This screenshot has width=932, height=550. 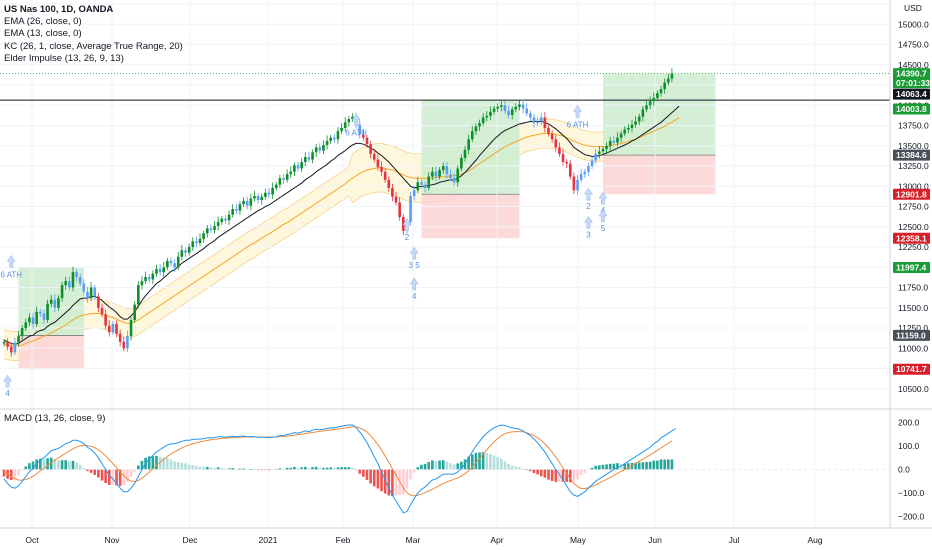 What do you see at coordinates (59, 9) in the screenshot?
I see `symbol-title: US Nas 100, 1D, OANDA` at bounding box center [59, 9].